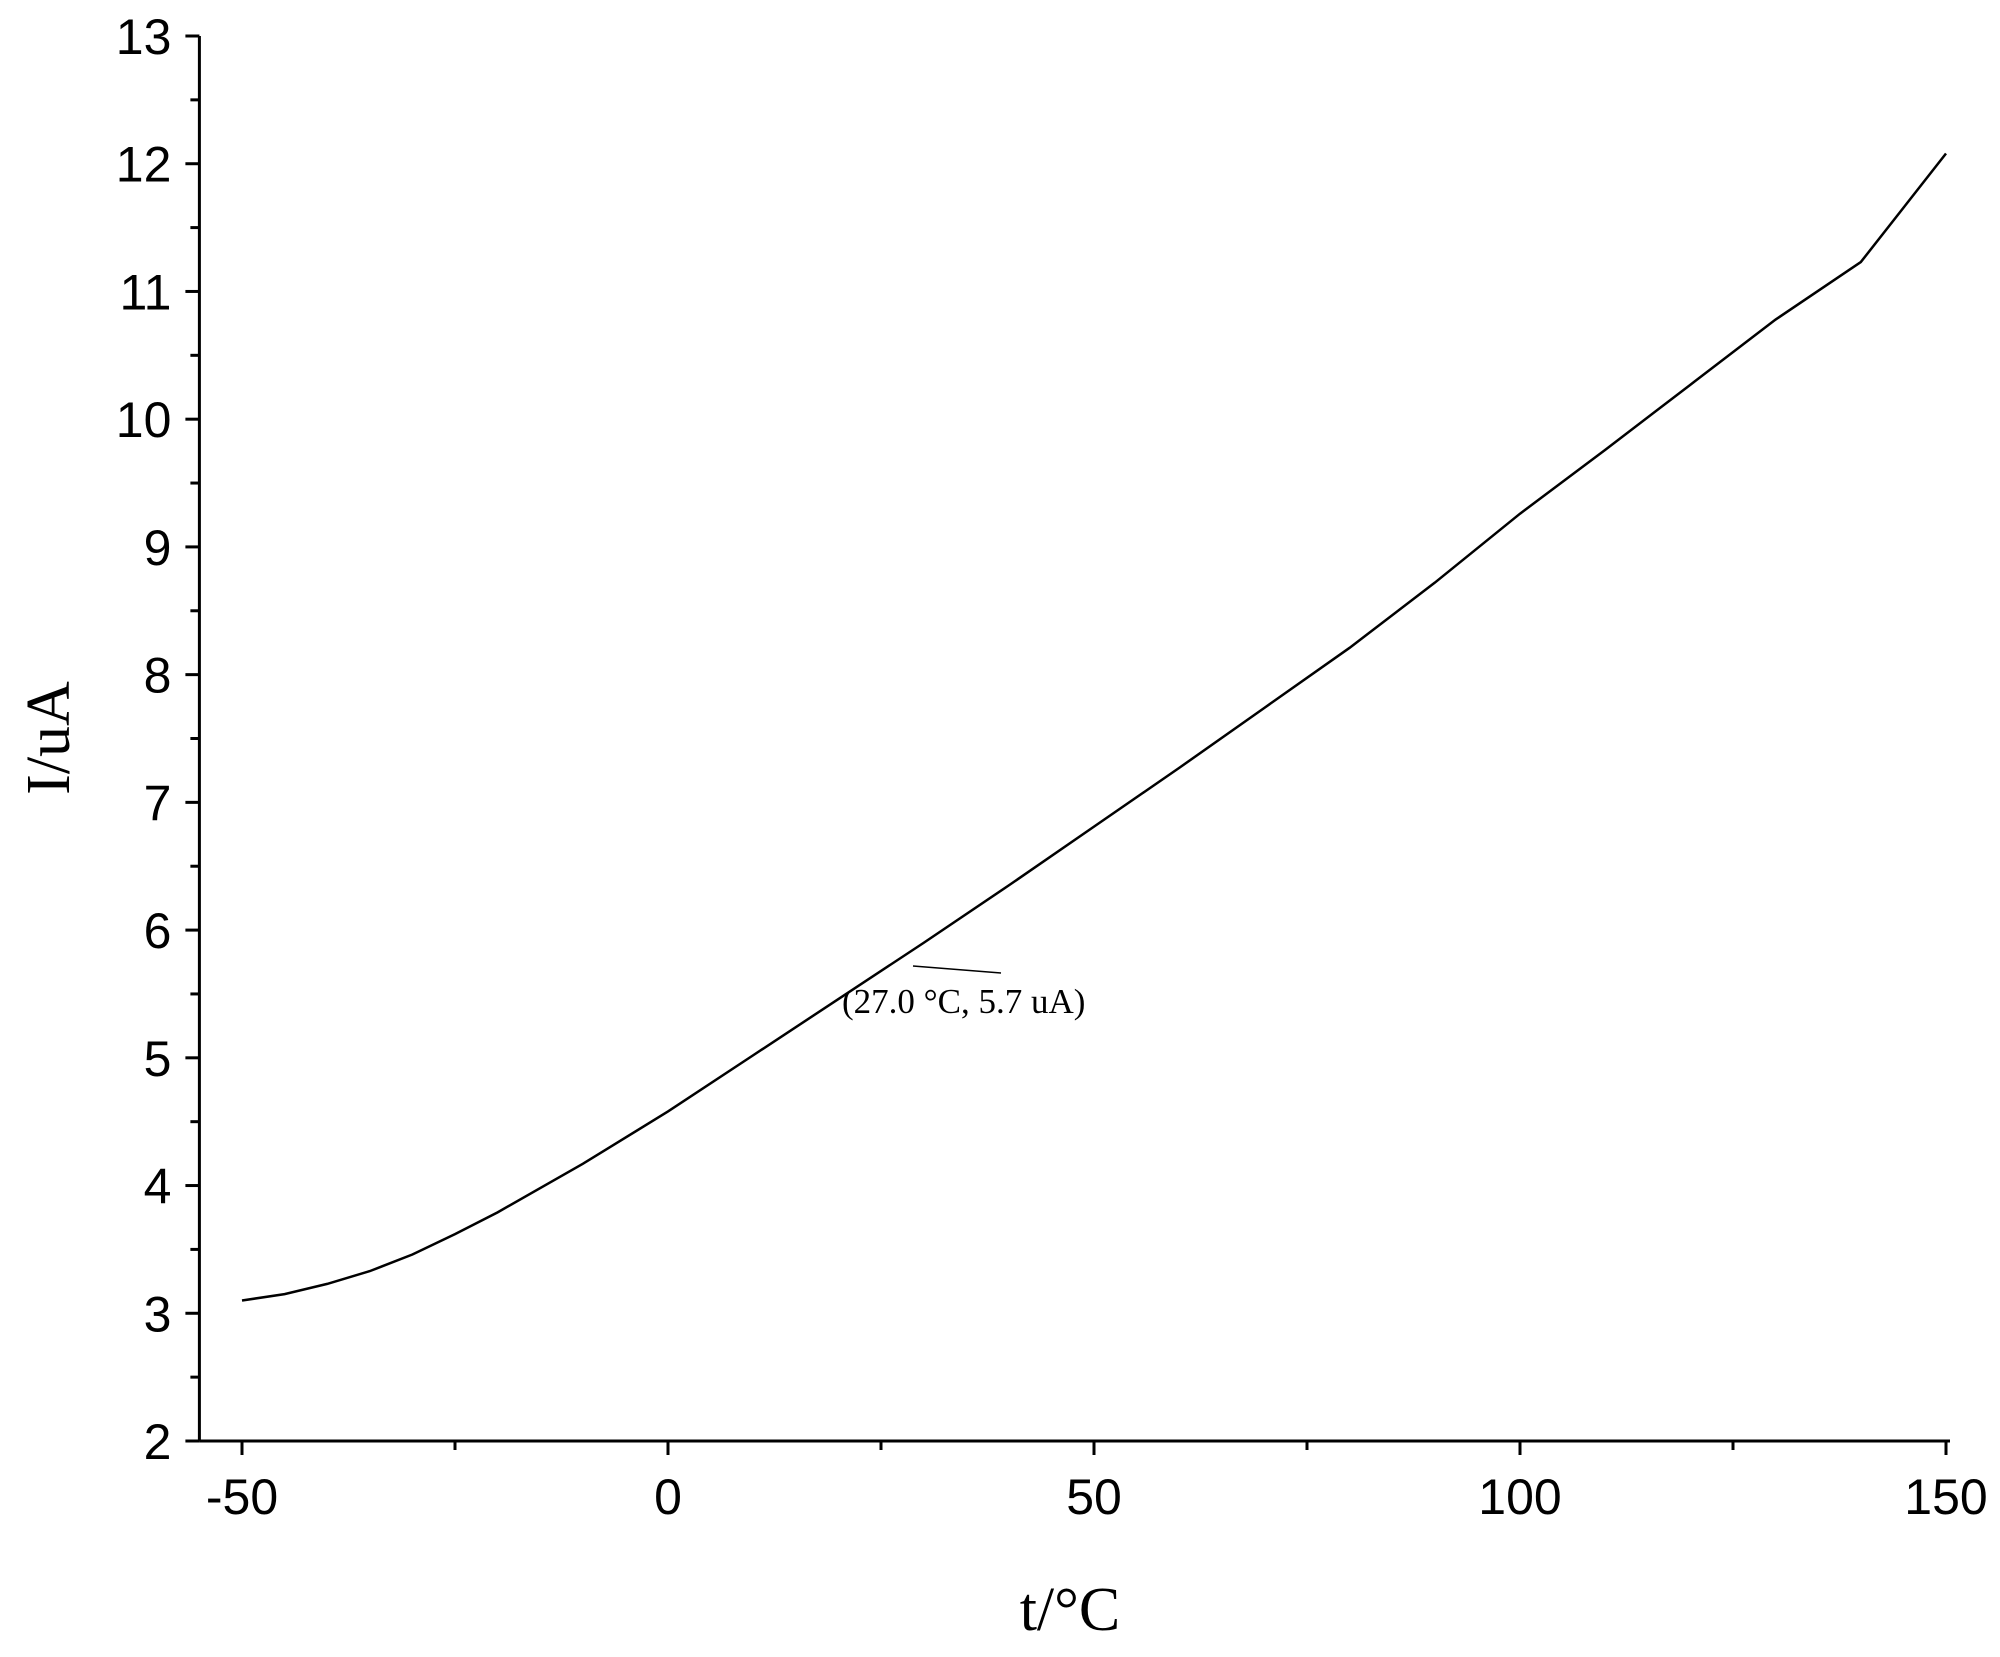 The width and height of the screenshot is (2000, 1657). I want to click on y-axis-title: I/uA, so click(49, 738).